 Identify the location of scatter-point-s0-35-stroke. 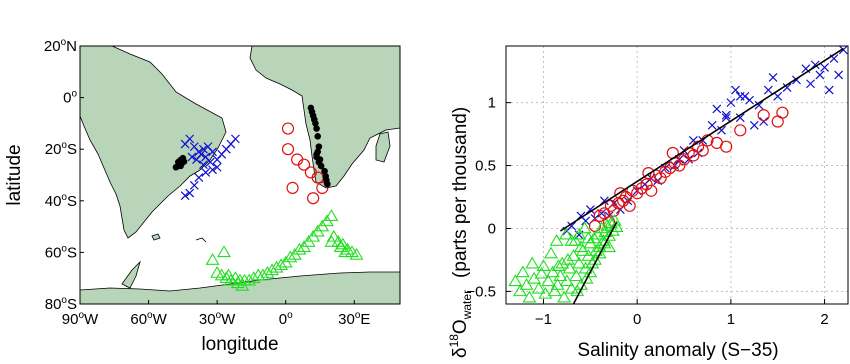
(787, 87).